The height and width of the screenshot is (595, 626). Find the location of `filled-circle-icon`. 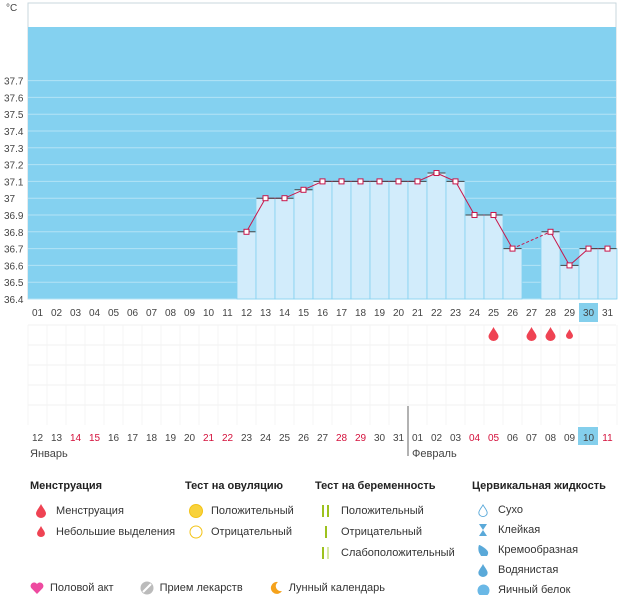

filled-circle-icon is located at coordinates (196, 510).